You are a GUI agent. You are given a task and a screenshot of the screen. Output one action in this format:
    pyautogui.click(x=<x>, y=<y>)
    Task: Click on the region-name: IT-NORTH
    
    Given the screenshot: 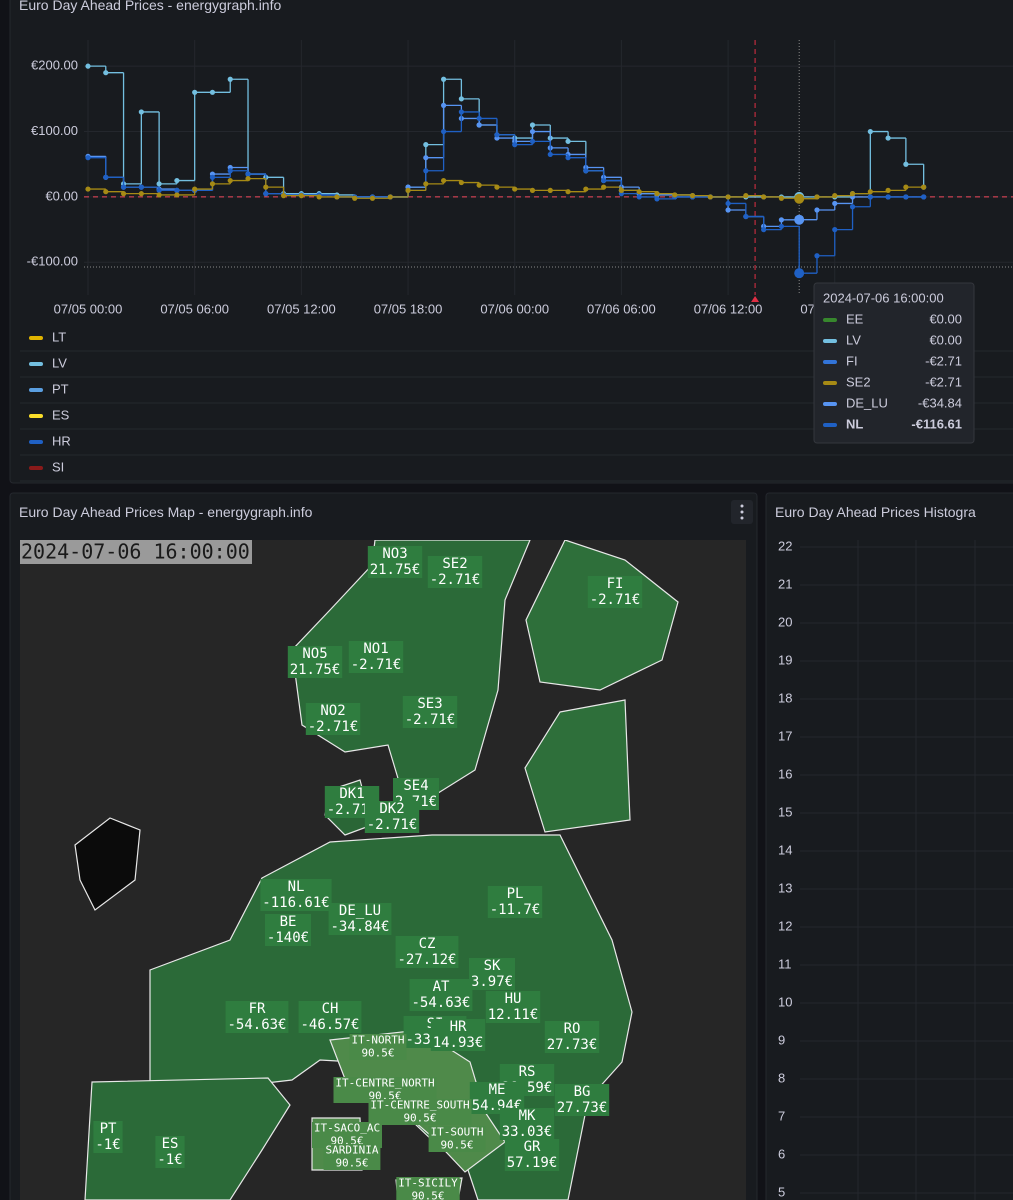 What is the action you would take?
    pyautogui.click(x=378, y=1040)
    